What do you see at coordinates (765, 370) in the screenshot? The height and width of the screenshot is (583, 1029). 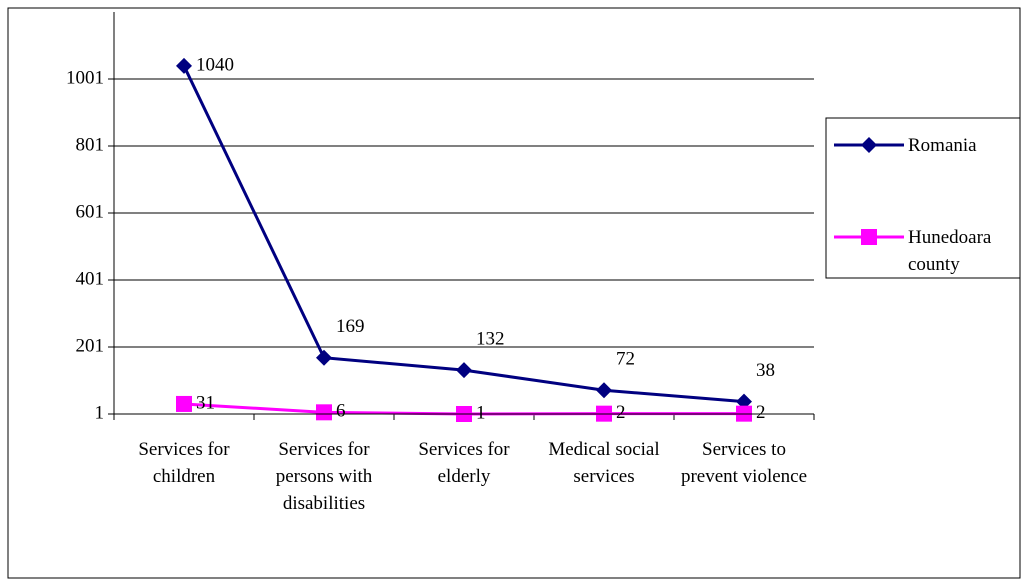 I see `data-label: 38` at bounding box center [765, 370].